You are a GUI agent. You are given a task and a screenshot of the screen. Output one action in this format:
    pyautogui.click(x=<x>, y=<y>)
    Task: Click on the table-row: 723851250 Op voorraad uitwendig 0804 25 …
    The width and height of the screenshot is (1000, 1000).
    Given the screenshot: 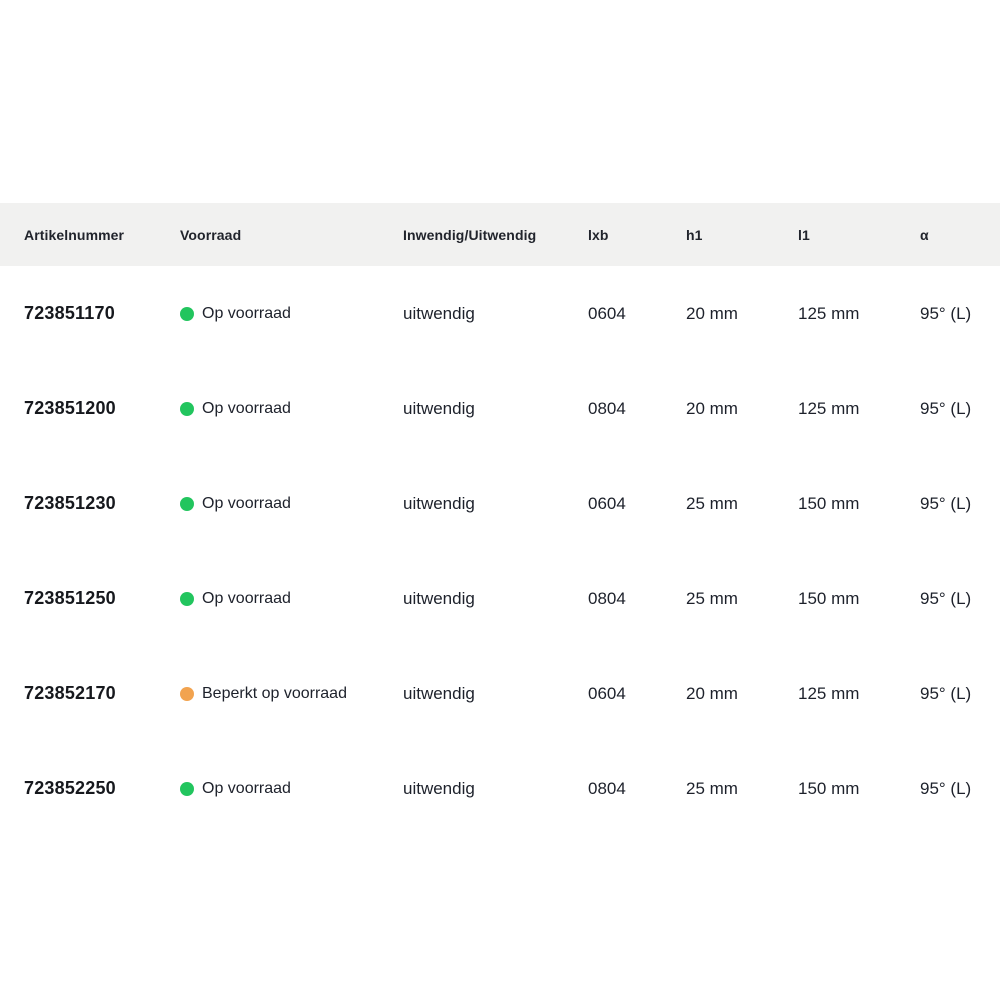 What is the action you would take?
    pyautogui.click(x=500, y=598)
    